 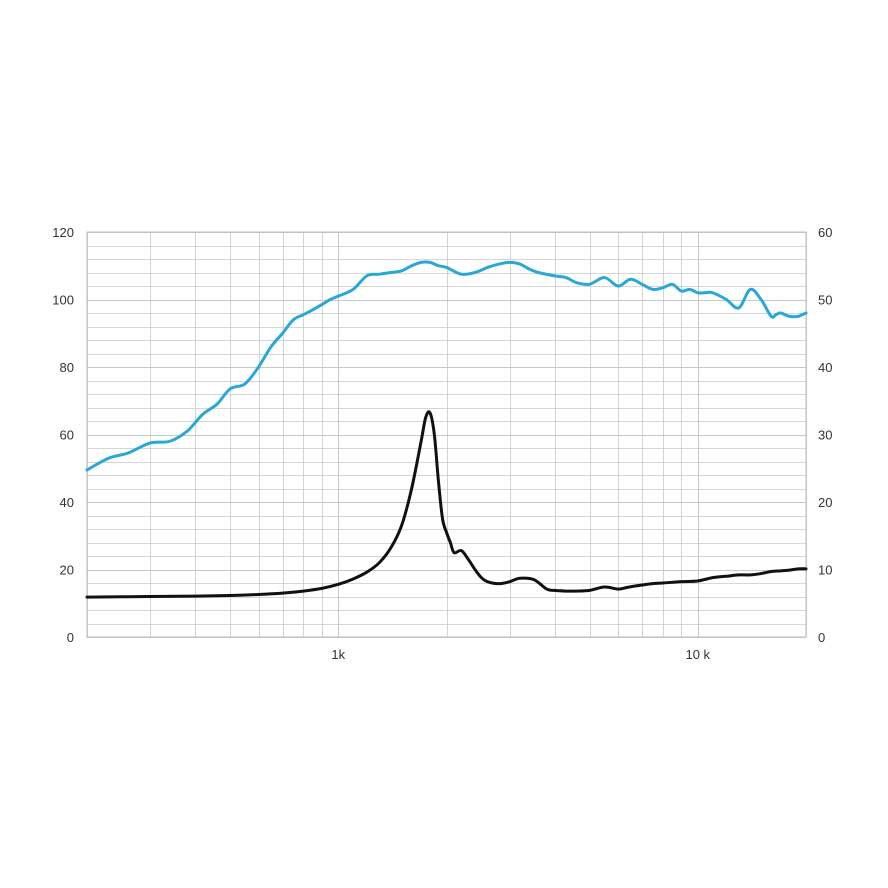 I want to click on right-axis-tick-labels: 0 10 20 30 40 50 60, so click(x=825, y=435).